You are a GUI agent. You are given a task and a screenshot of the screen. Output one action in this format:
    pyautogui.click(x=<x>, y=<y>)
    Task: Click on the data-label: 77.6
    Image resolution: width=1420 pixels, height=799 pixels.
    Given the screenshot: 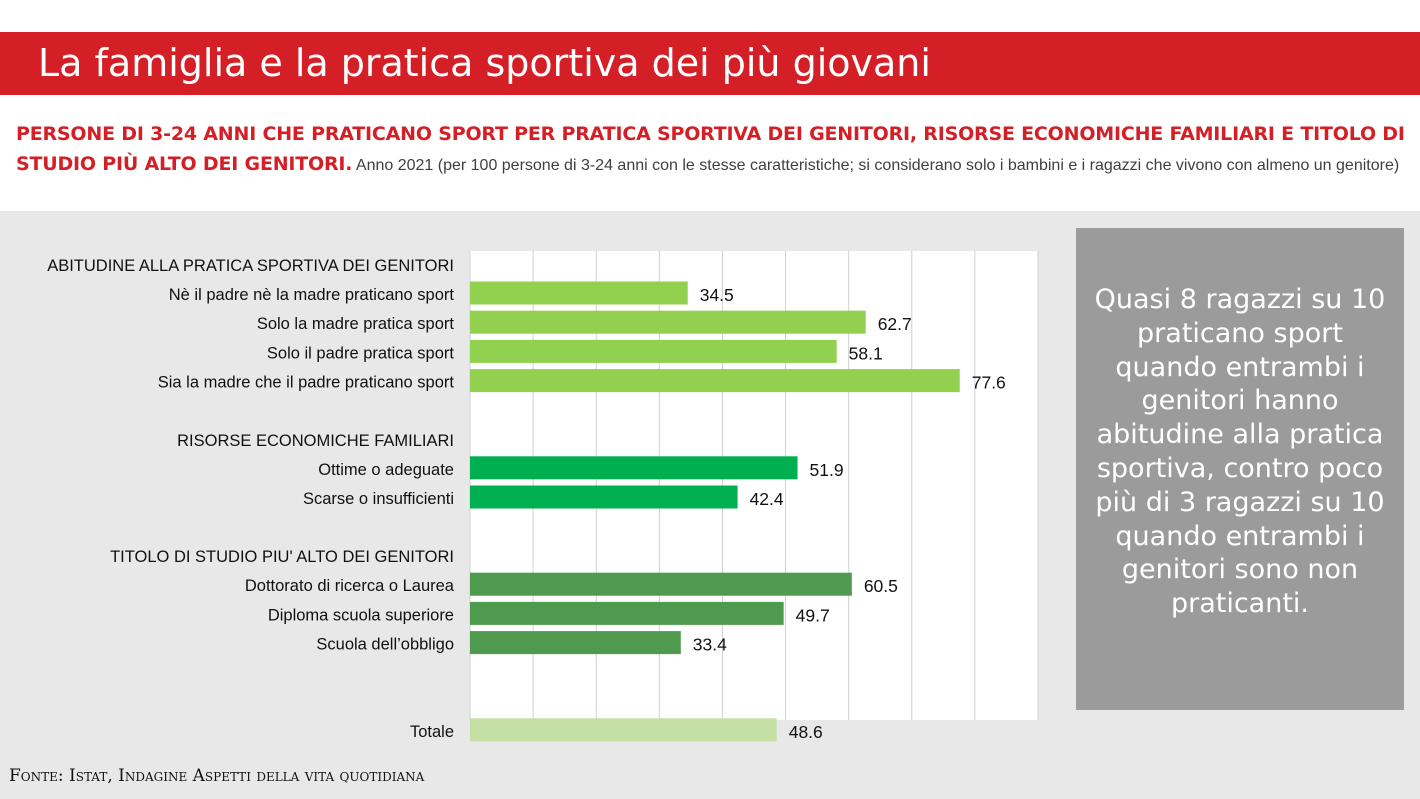 What is the action you would take?
    pyautogui.click(x=989, y=383)
    